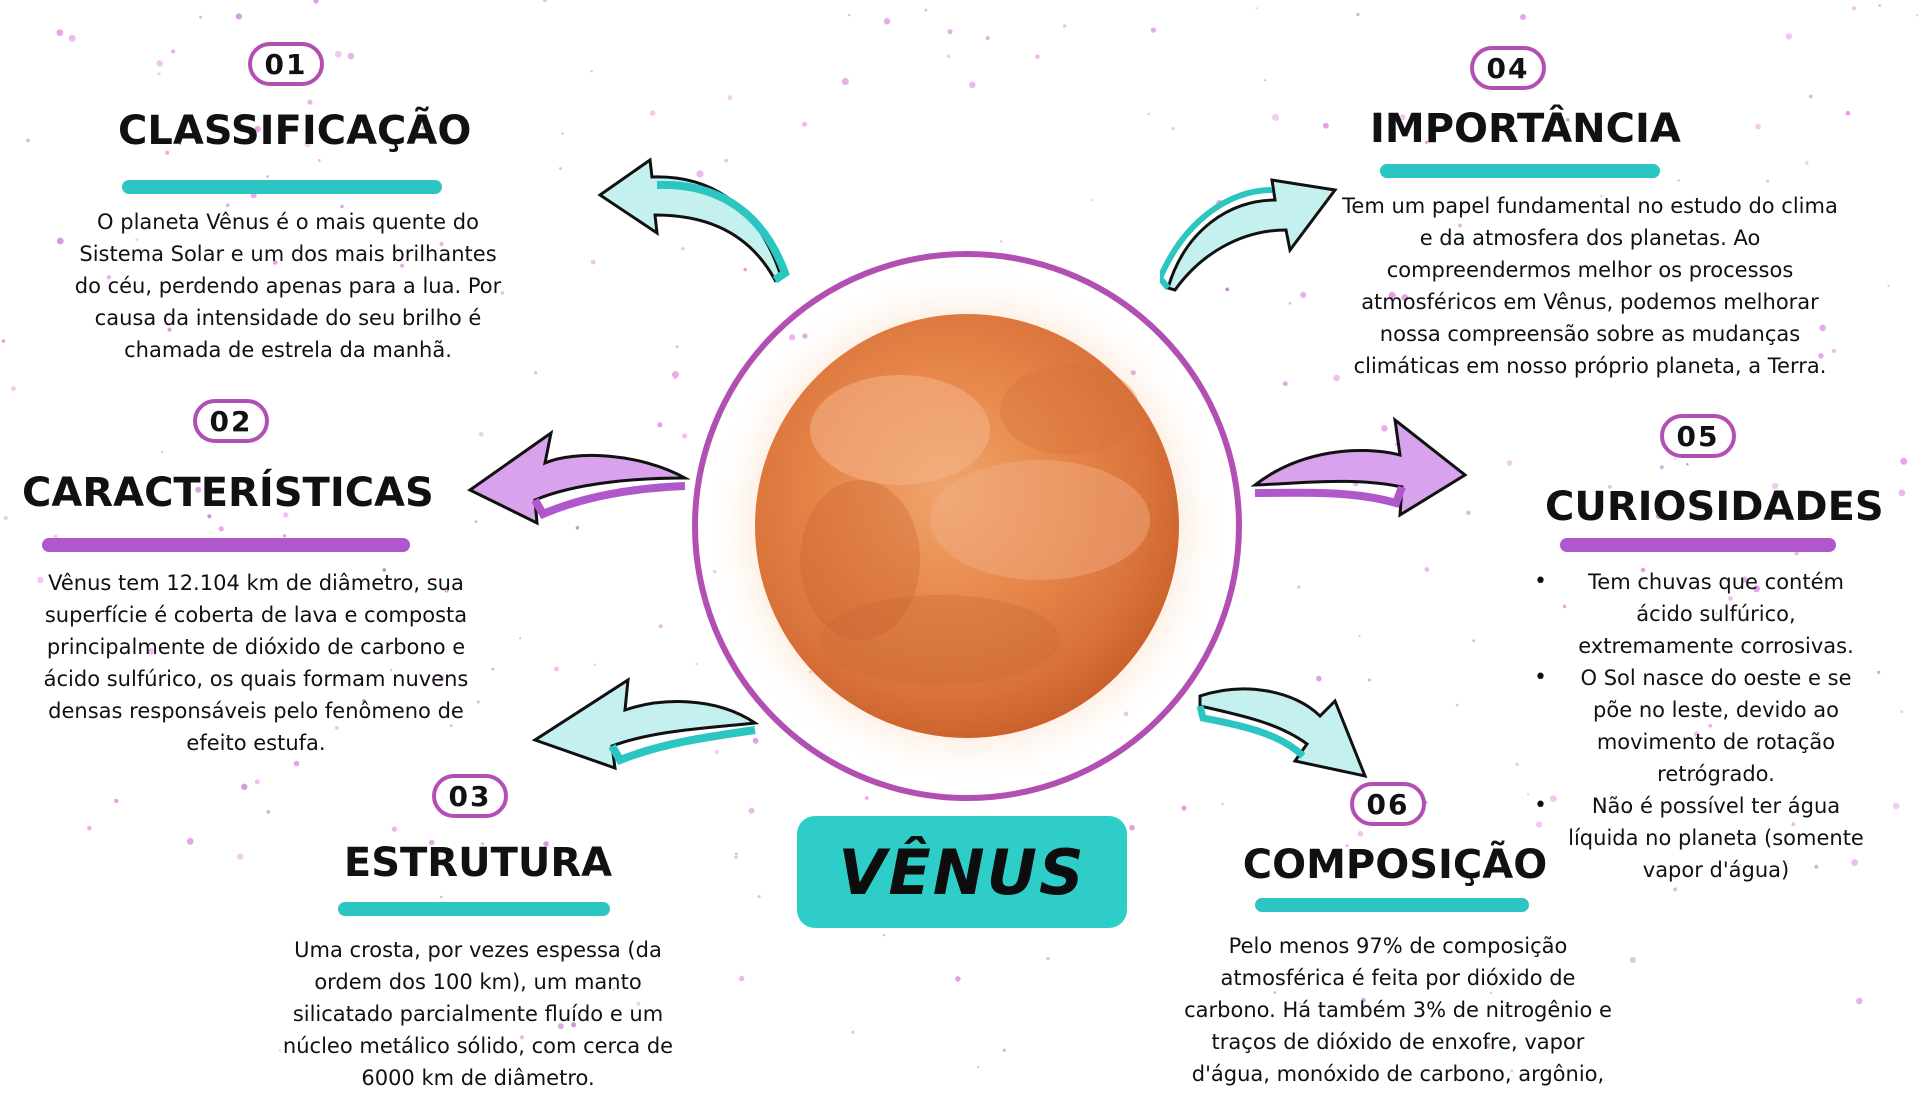 This screenshot has height=1094, width=1920. Describe the element at coordinates (231, 421) in the screenshot. I see `section-number-02: 02` at that location.